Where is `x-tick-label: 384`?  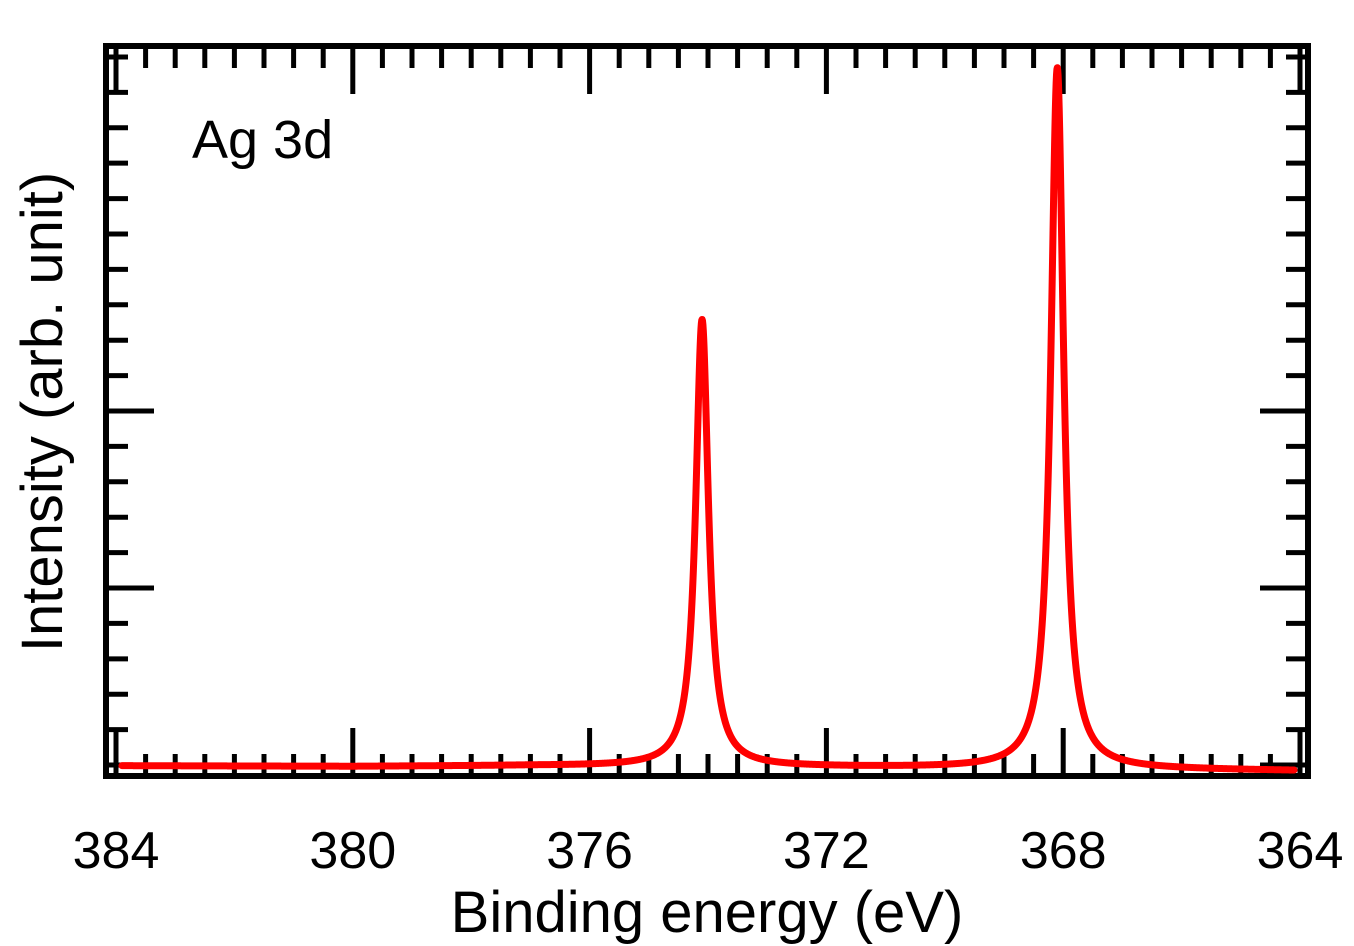
x-tick-label: 384 is located at coordinates (116, 851).